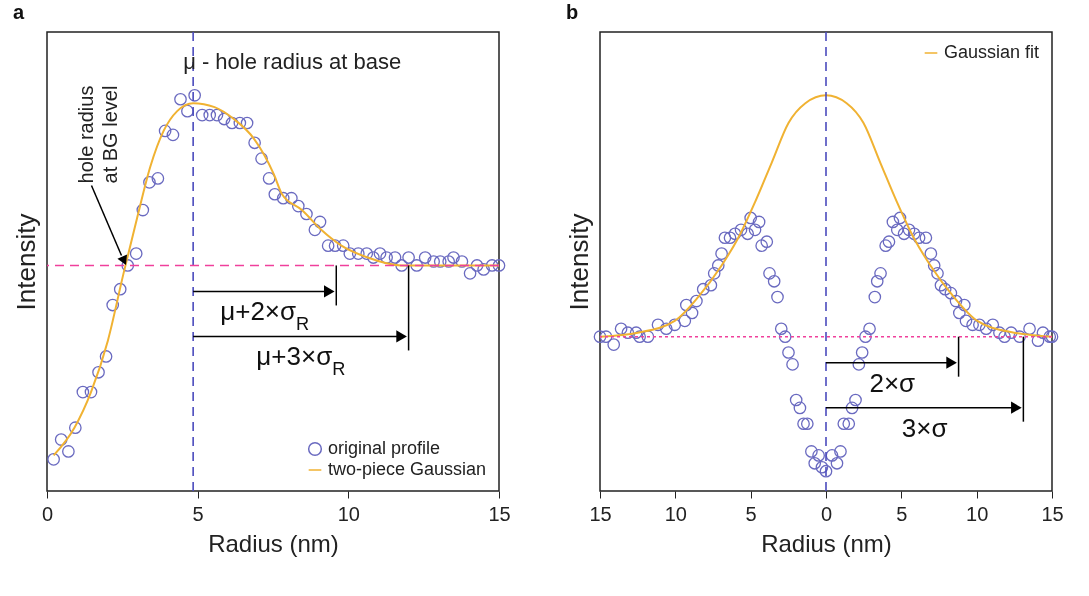  What do you see at coordinates (384, 448) in the screenshot?
I see `legend-label: original profile` at bounding box center [384, 448].